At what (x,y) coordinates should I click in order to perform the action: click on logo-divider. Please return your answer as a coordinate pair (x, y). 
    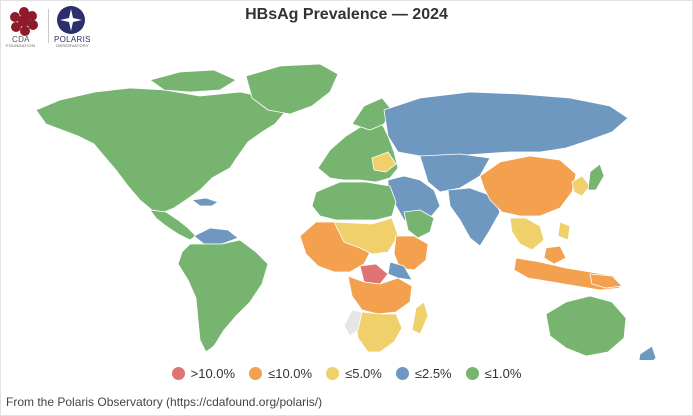
    Looking at the image, I should click on (48, 26).